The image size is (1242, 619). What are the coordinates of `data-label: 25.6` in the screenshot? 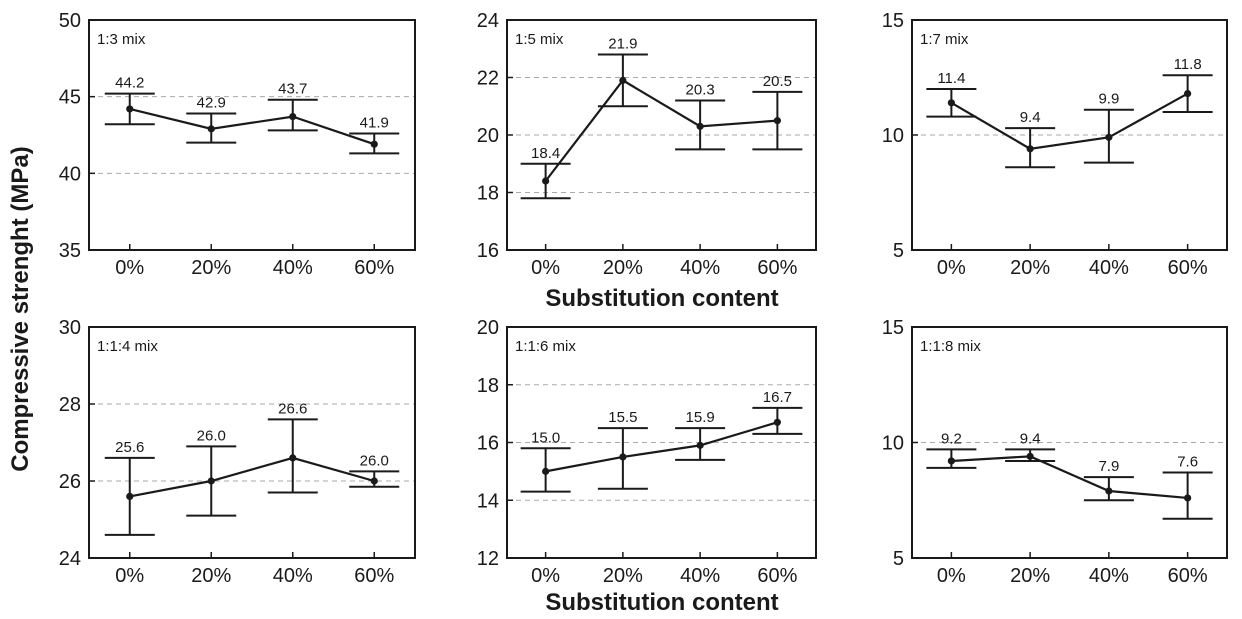 It's located at (129, 447).